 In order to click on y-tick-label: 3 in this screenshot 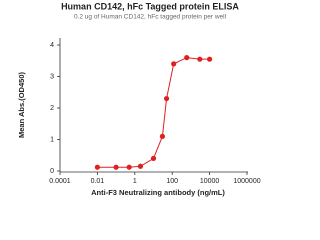, I will do `click(52, 76)`.